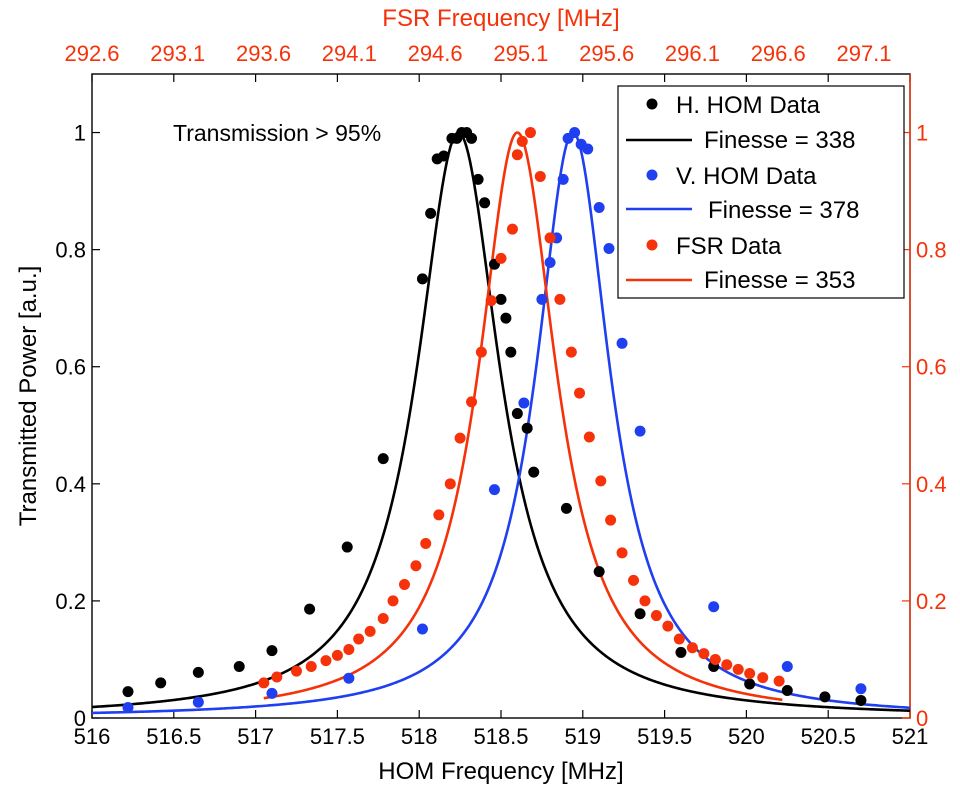 This screenshot has height=789, width=960. Describe the element at coordinates (77, 426) in the screenshot. I see `left-axis: 0 0.2 0.4 0.6 0.8 1` at that location.